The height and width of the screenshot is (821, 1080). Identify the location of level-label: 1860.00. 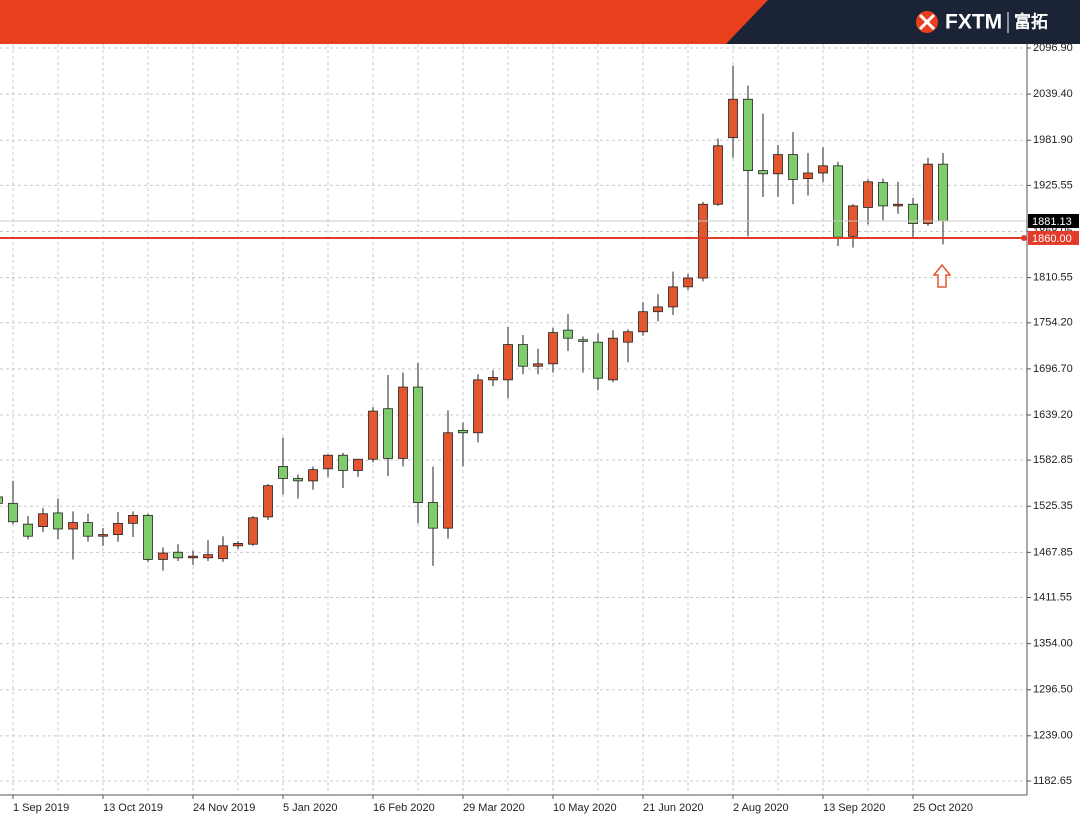
(1052, 239).